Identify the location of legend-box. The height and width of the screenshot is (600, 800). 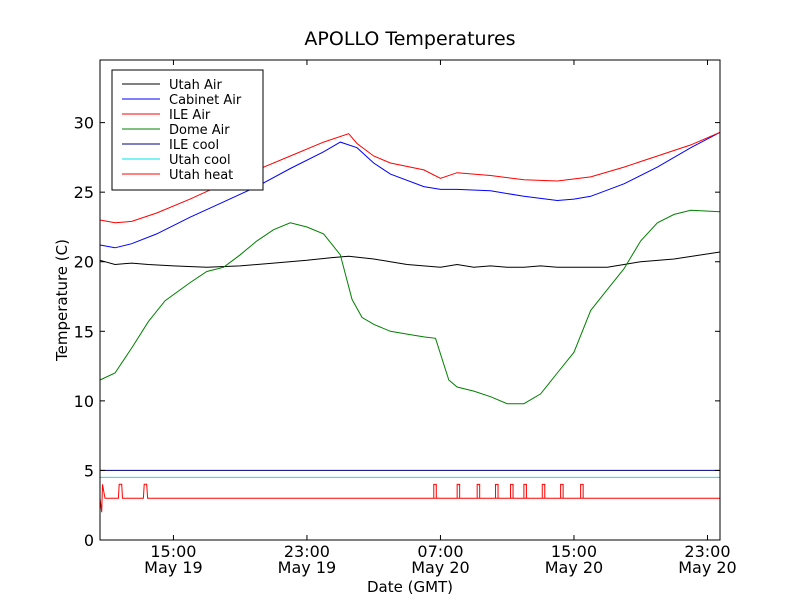
(187, 130).